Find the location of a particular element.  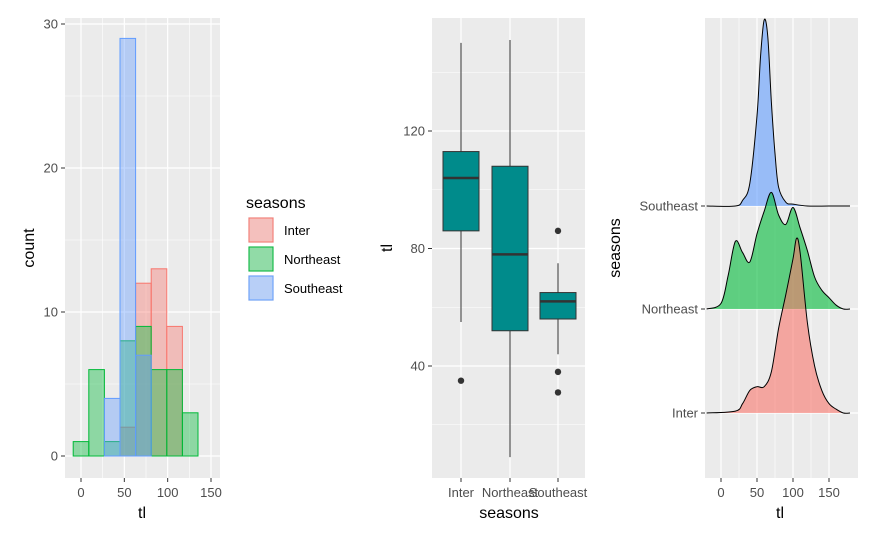

histogram-y-axis-title: count is located at coordinates (29, 248).